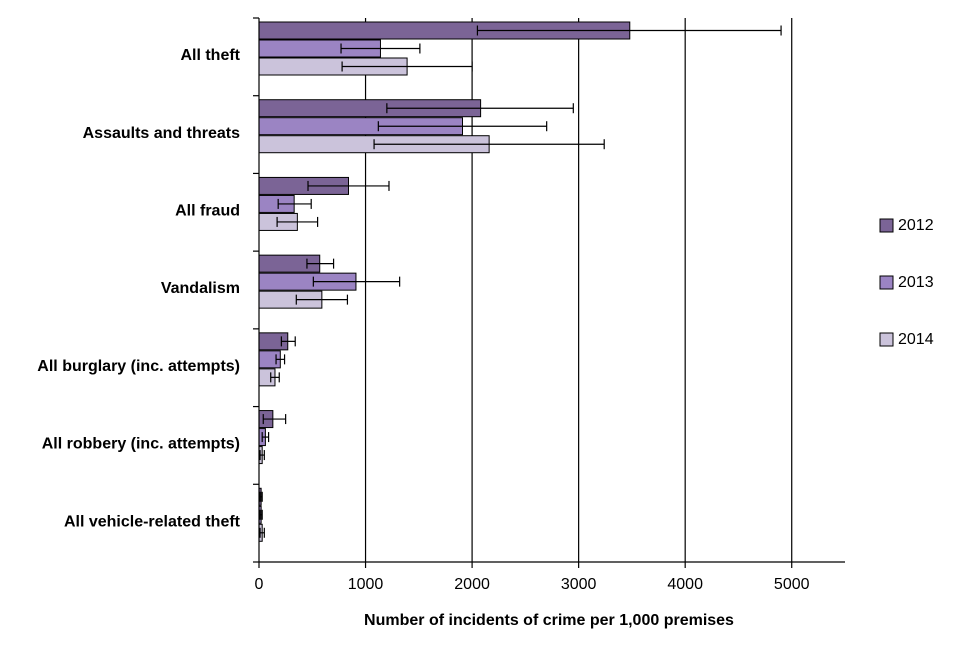 Image resolution: width=960 pixels, height=645 pixels. What do you see at coordinates (472, 584) in the screenshot?
I see `x-tick-label-2000: 2000` at bounding box center [472, 584].